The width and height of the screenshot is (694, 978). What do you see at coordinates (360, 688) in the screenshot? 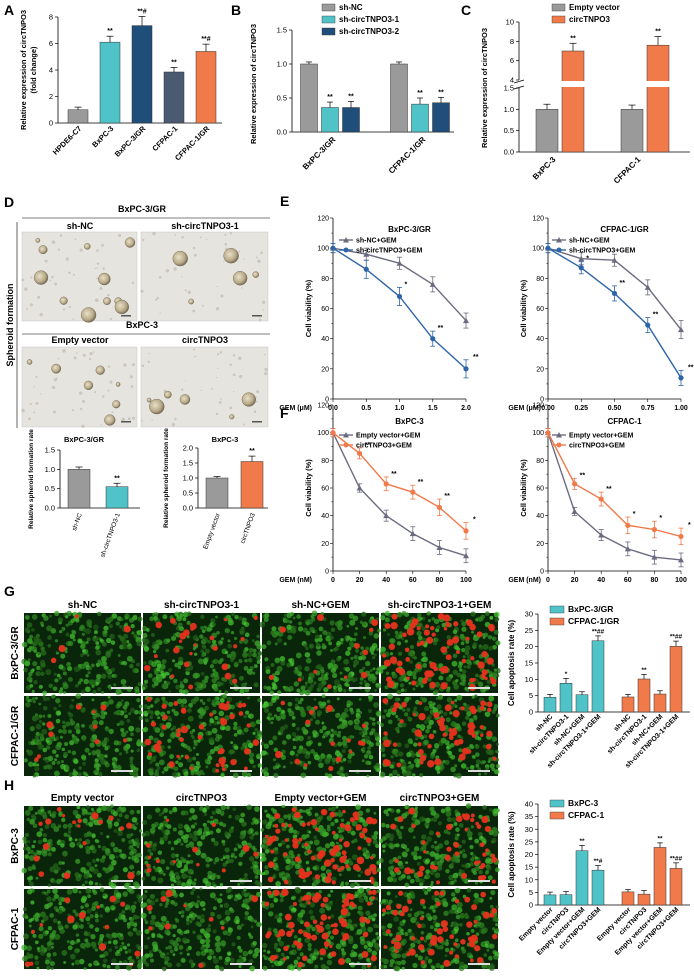
I see `scale-bar` at bounding box center [360, 688].